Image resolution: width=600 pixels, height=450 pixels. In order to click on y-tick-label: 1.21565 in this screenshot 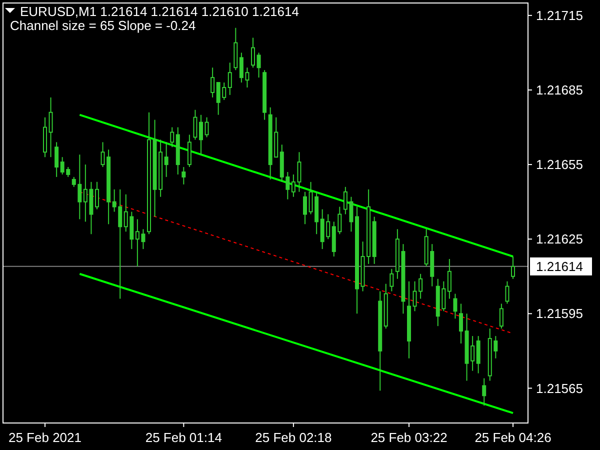, I will do `click(559, 388)`.